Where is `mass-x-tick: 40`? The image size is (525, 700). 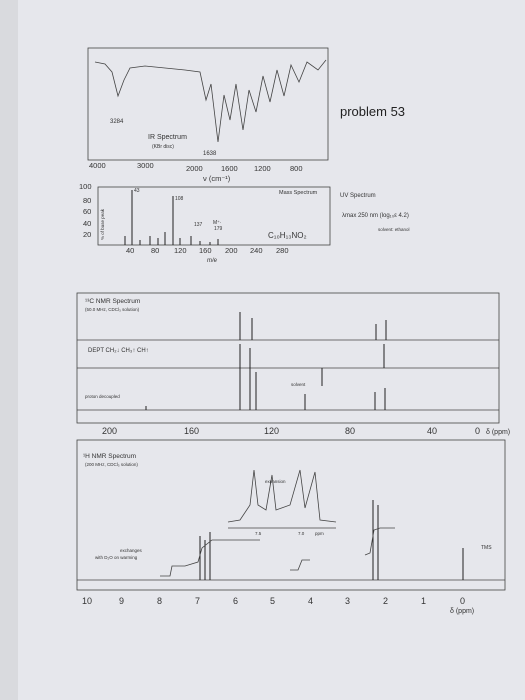
mass-x-tick: 40 is located at coordinates (130, 250).